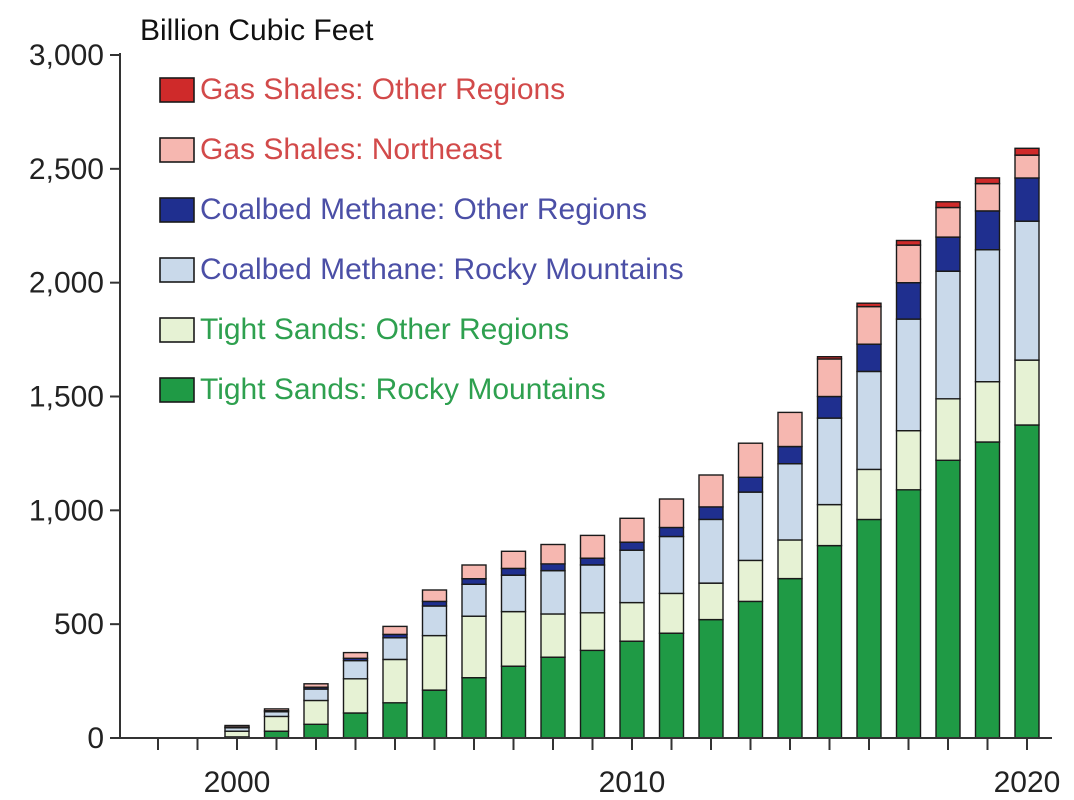 The width and height of the screenshot is (1074, 800). What do you see at coordinates (66, 510) in the screenshot?
I see `y-tick-label: 1,000` at bounding box center [66, 510].